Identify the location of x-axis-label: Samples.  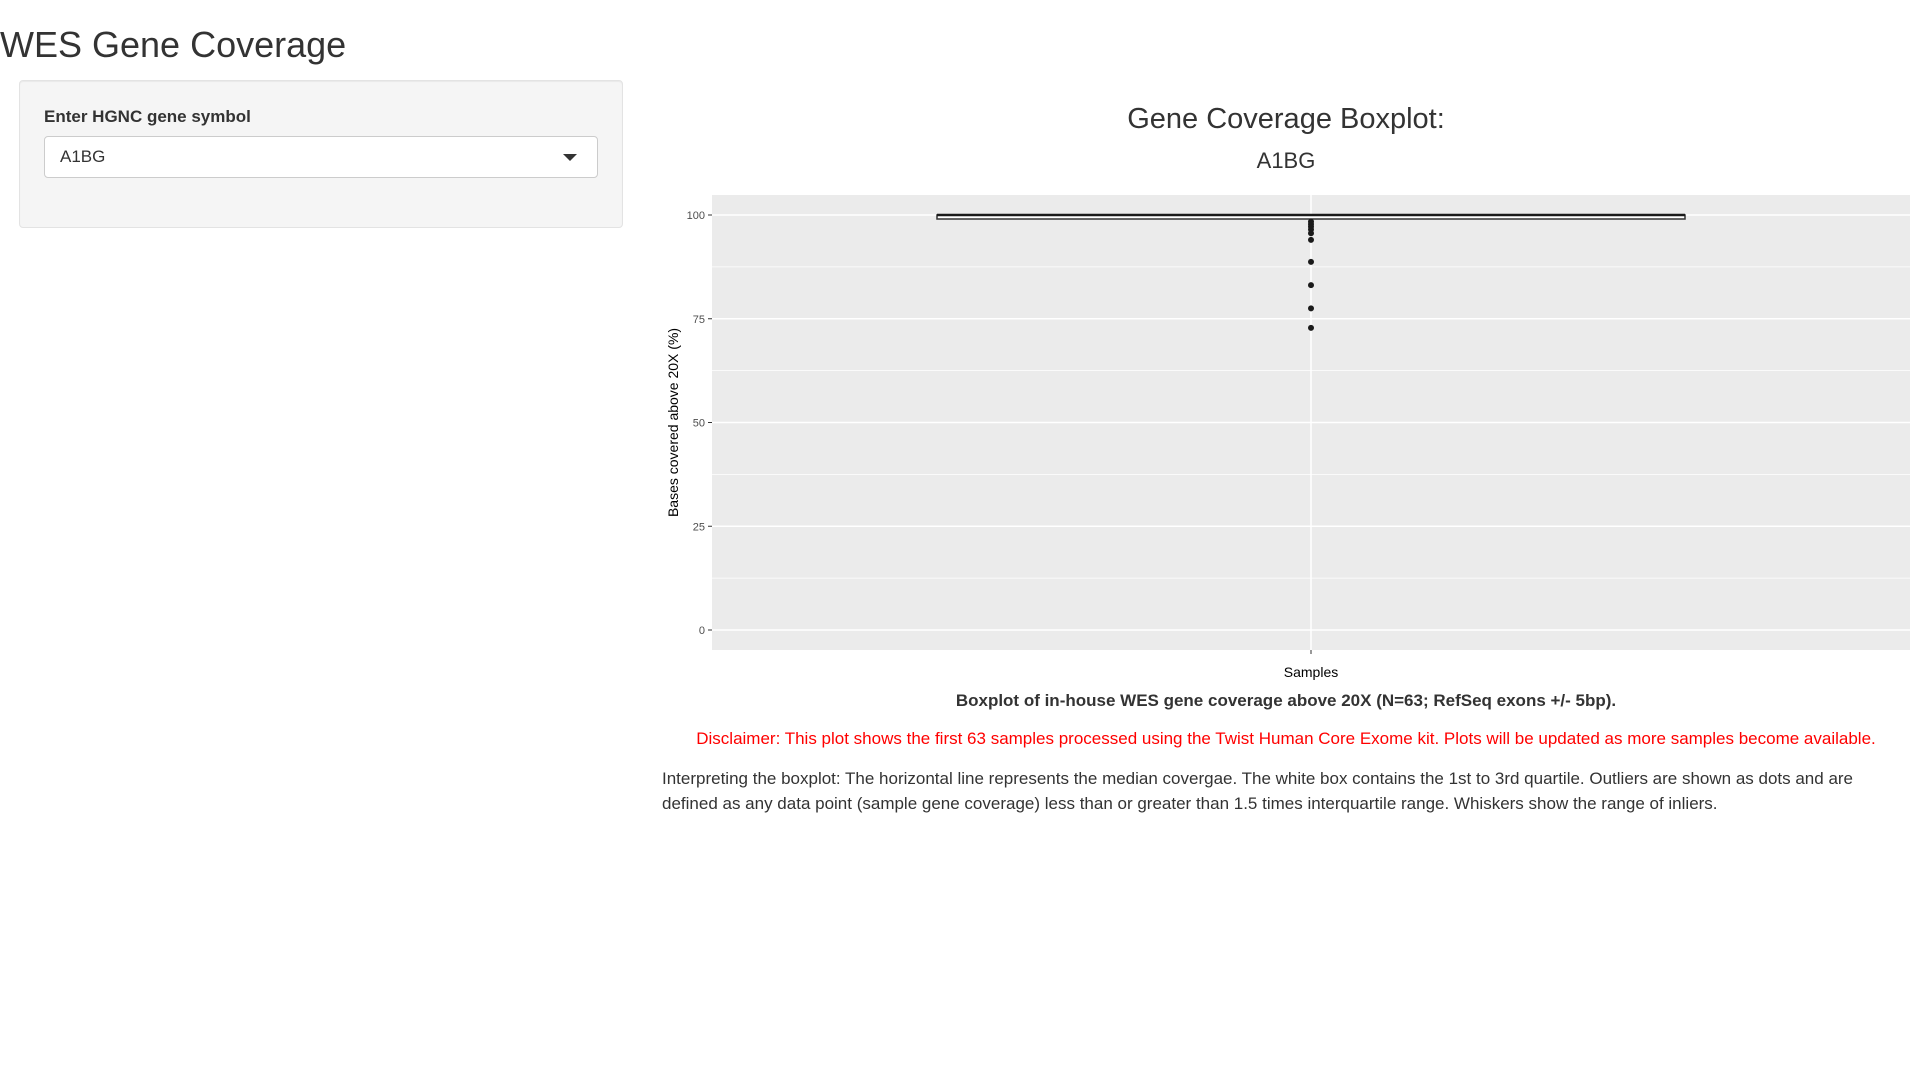
(1311, 672).